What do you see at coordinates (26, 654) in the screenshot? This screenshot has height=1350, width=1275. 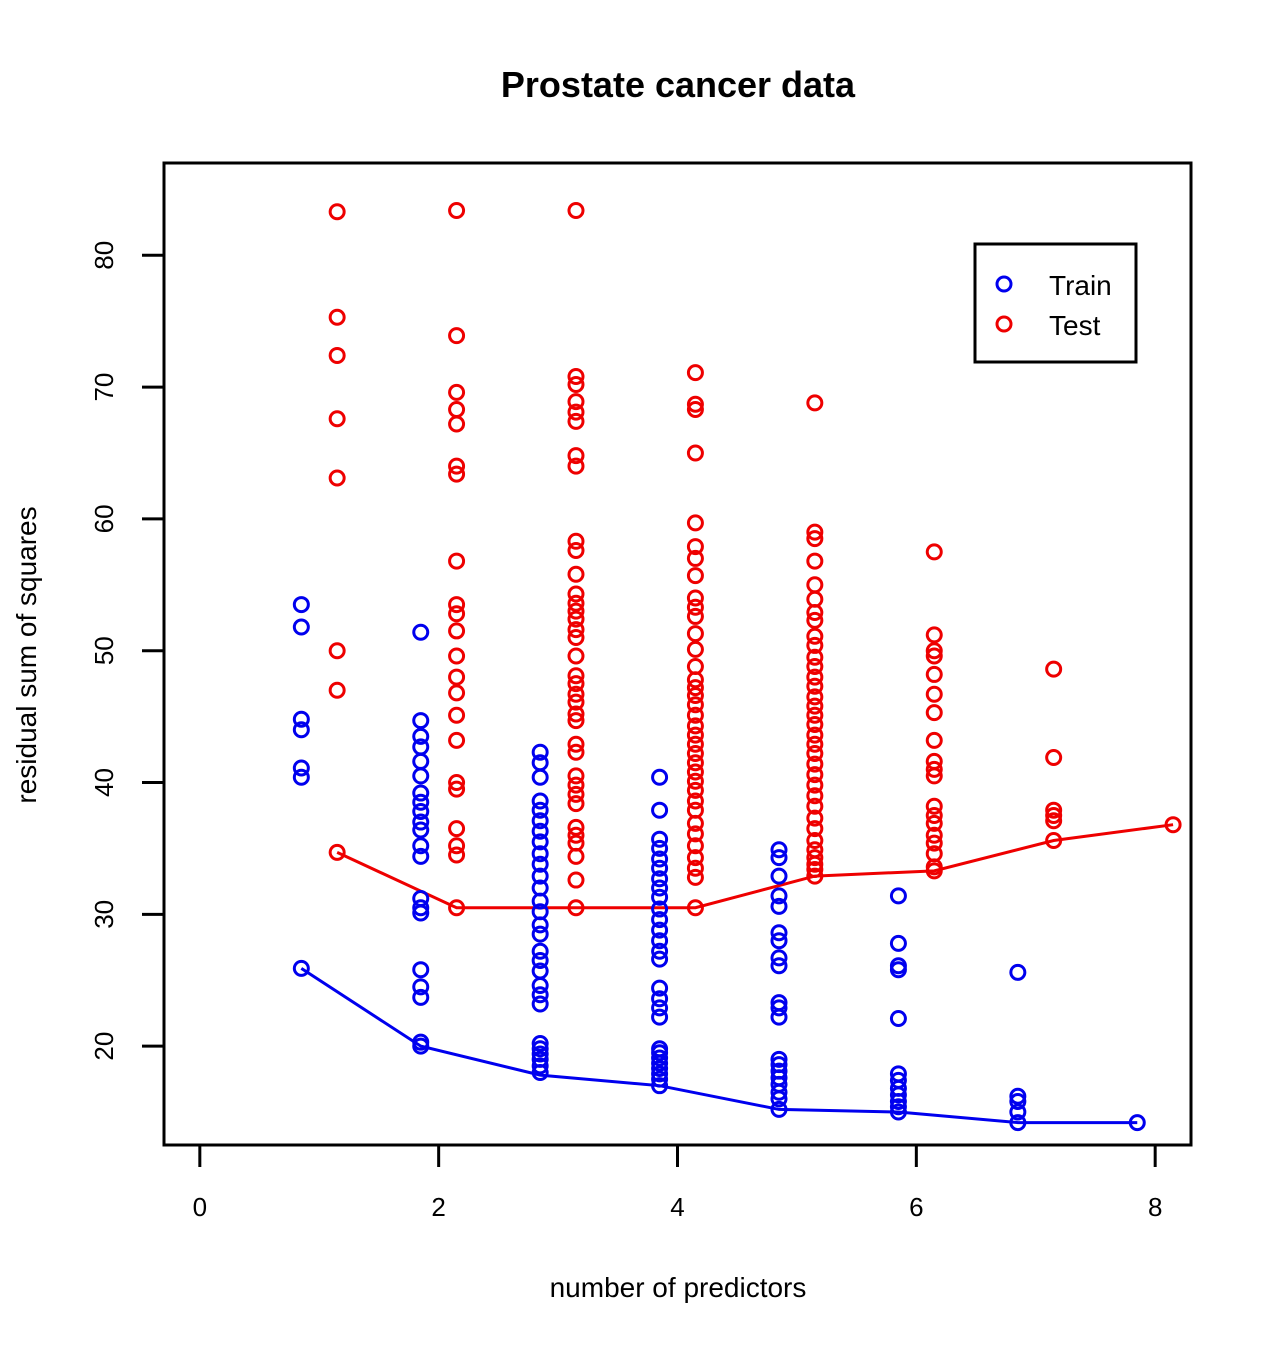 I see `y-axis-label: residual sum of squares` at bounding box center [26, 654].